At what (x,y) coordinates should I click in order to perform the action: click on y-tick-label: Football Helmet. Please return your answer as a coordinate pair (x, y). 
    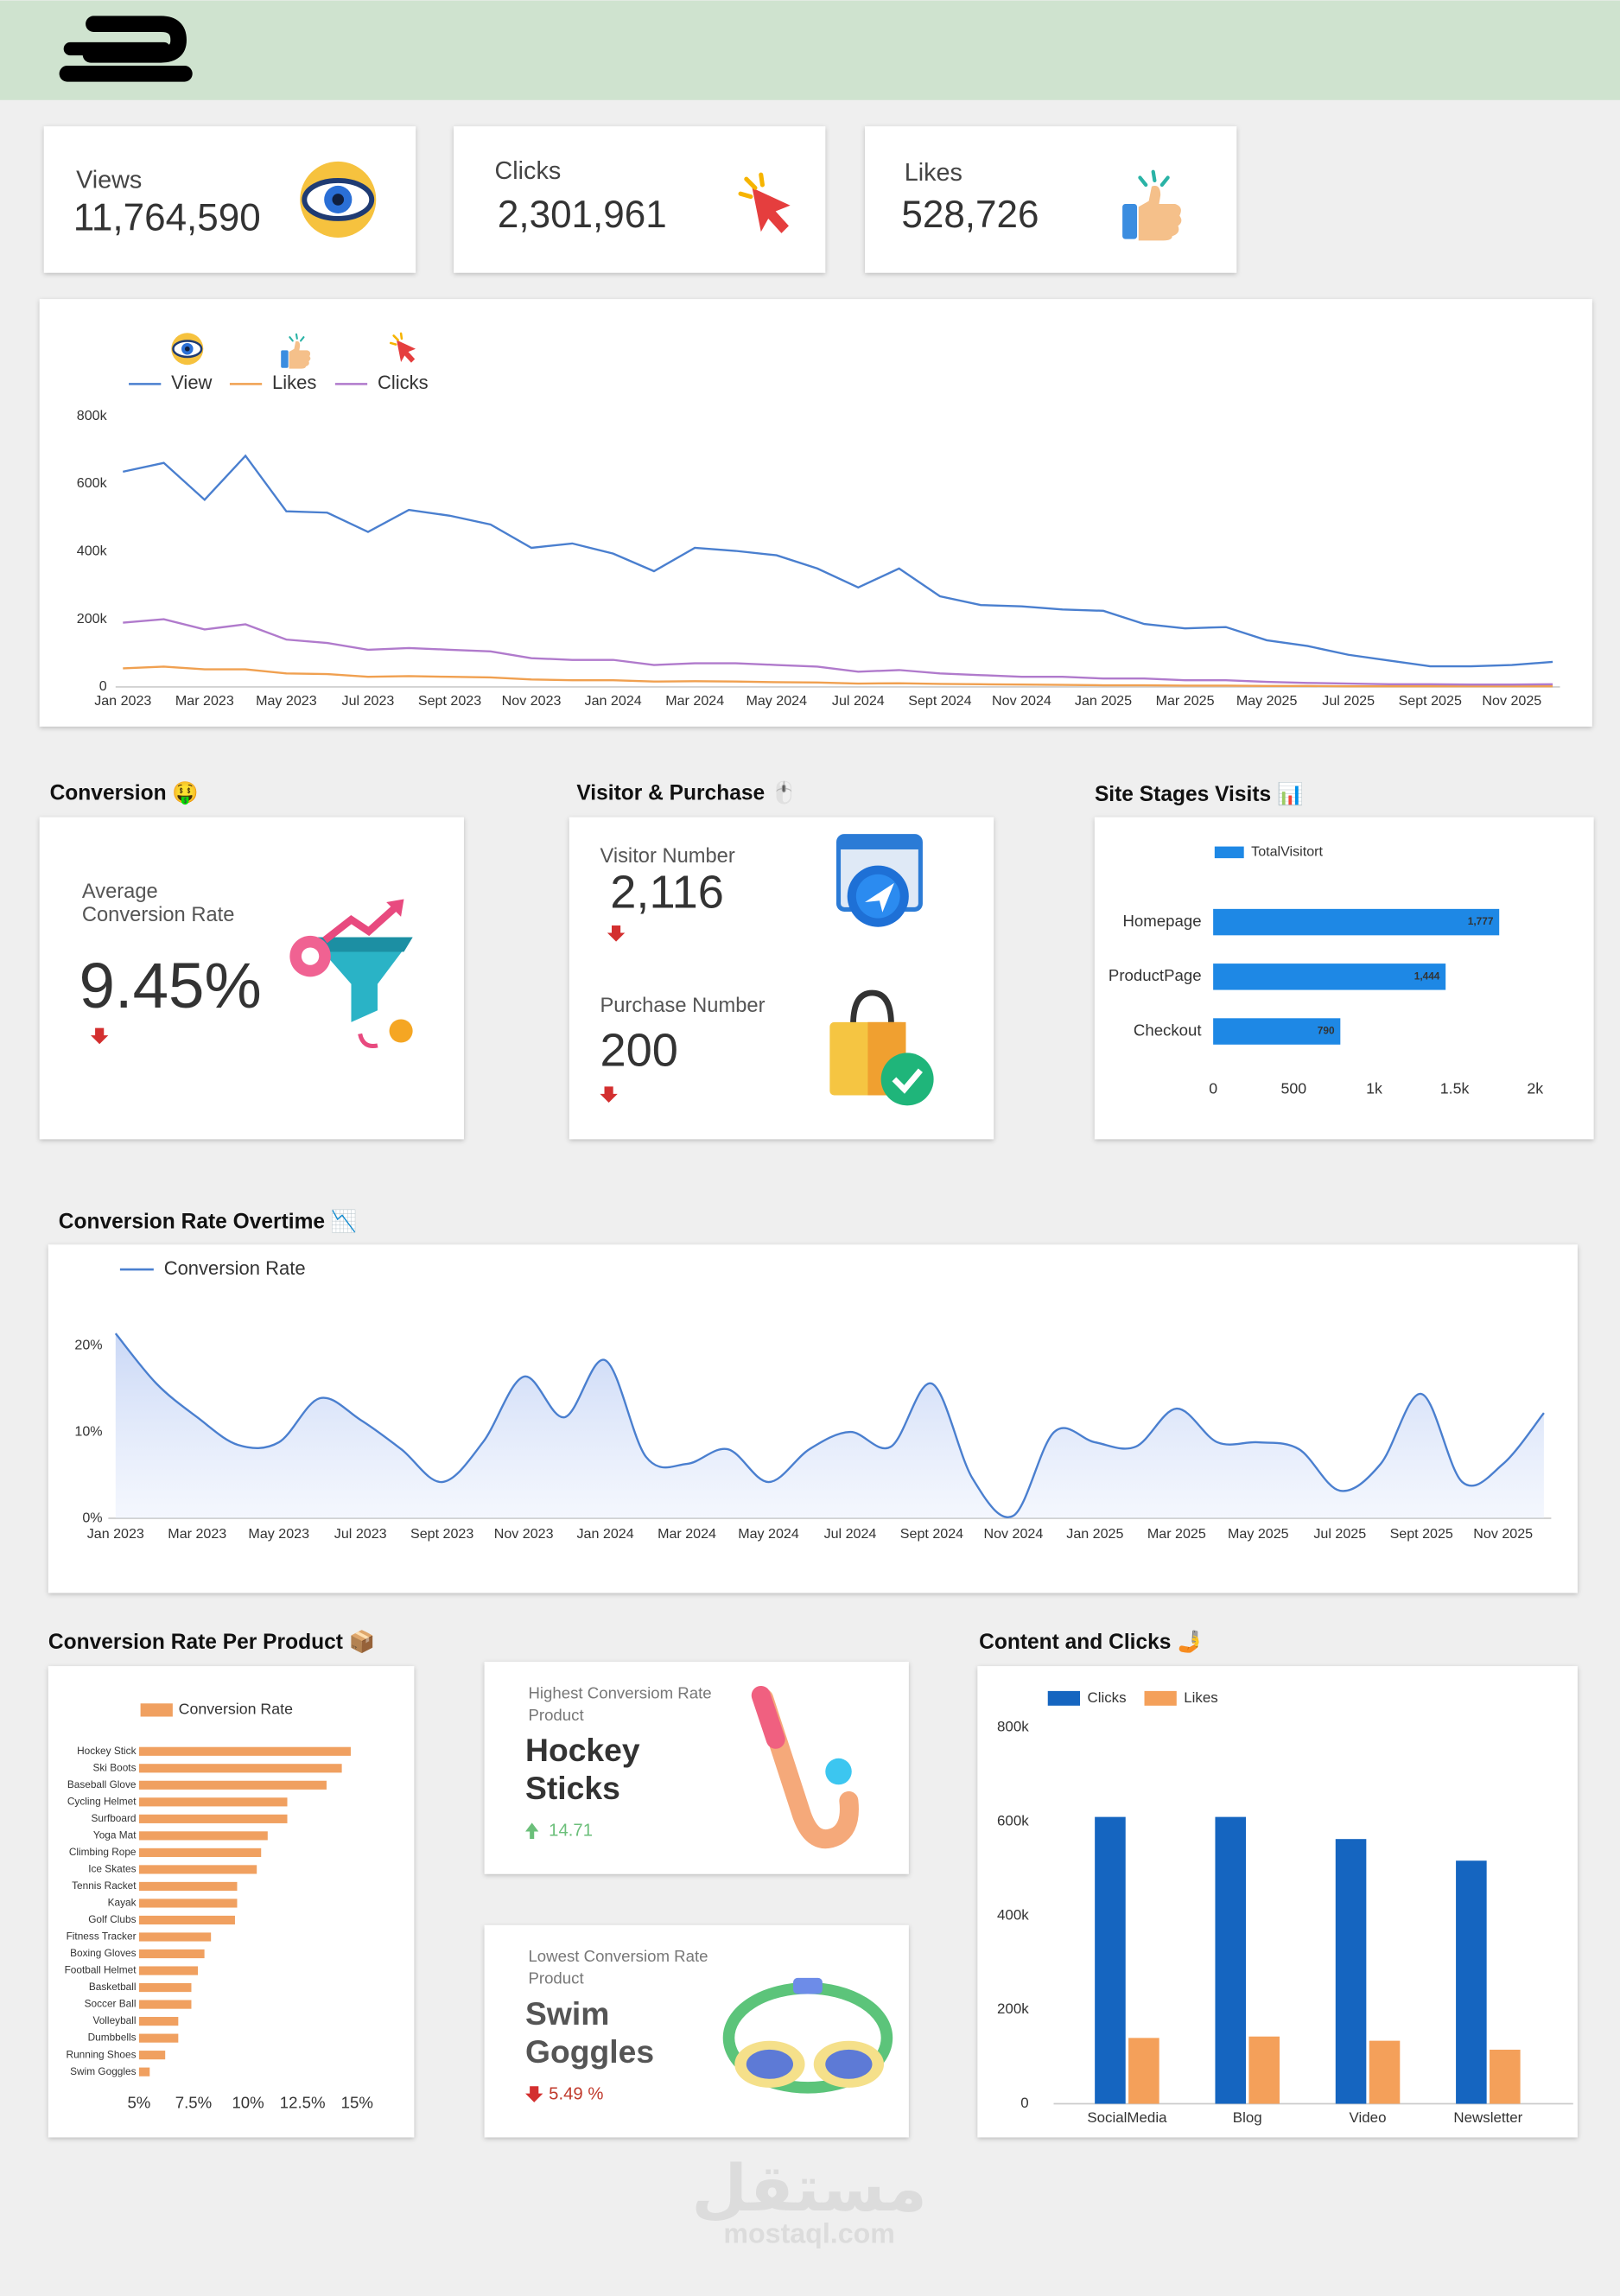
    Looking at the image, I should click on (101, 1970).